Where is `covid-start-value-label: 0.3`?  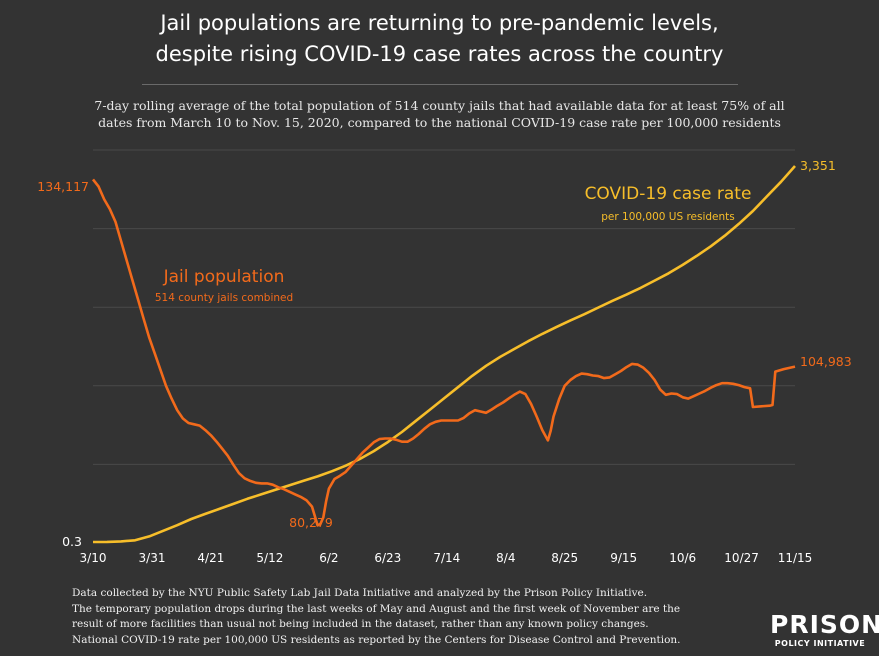
covid-start-value-label: 0.3 is located at coordinates (72, 541).